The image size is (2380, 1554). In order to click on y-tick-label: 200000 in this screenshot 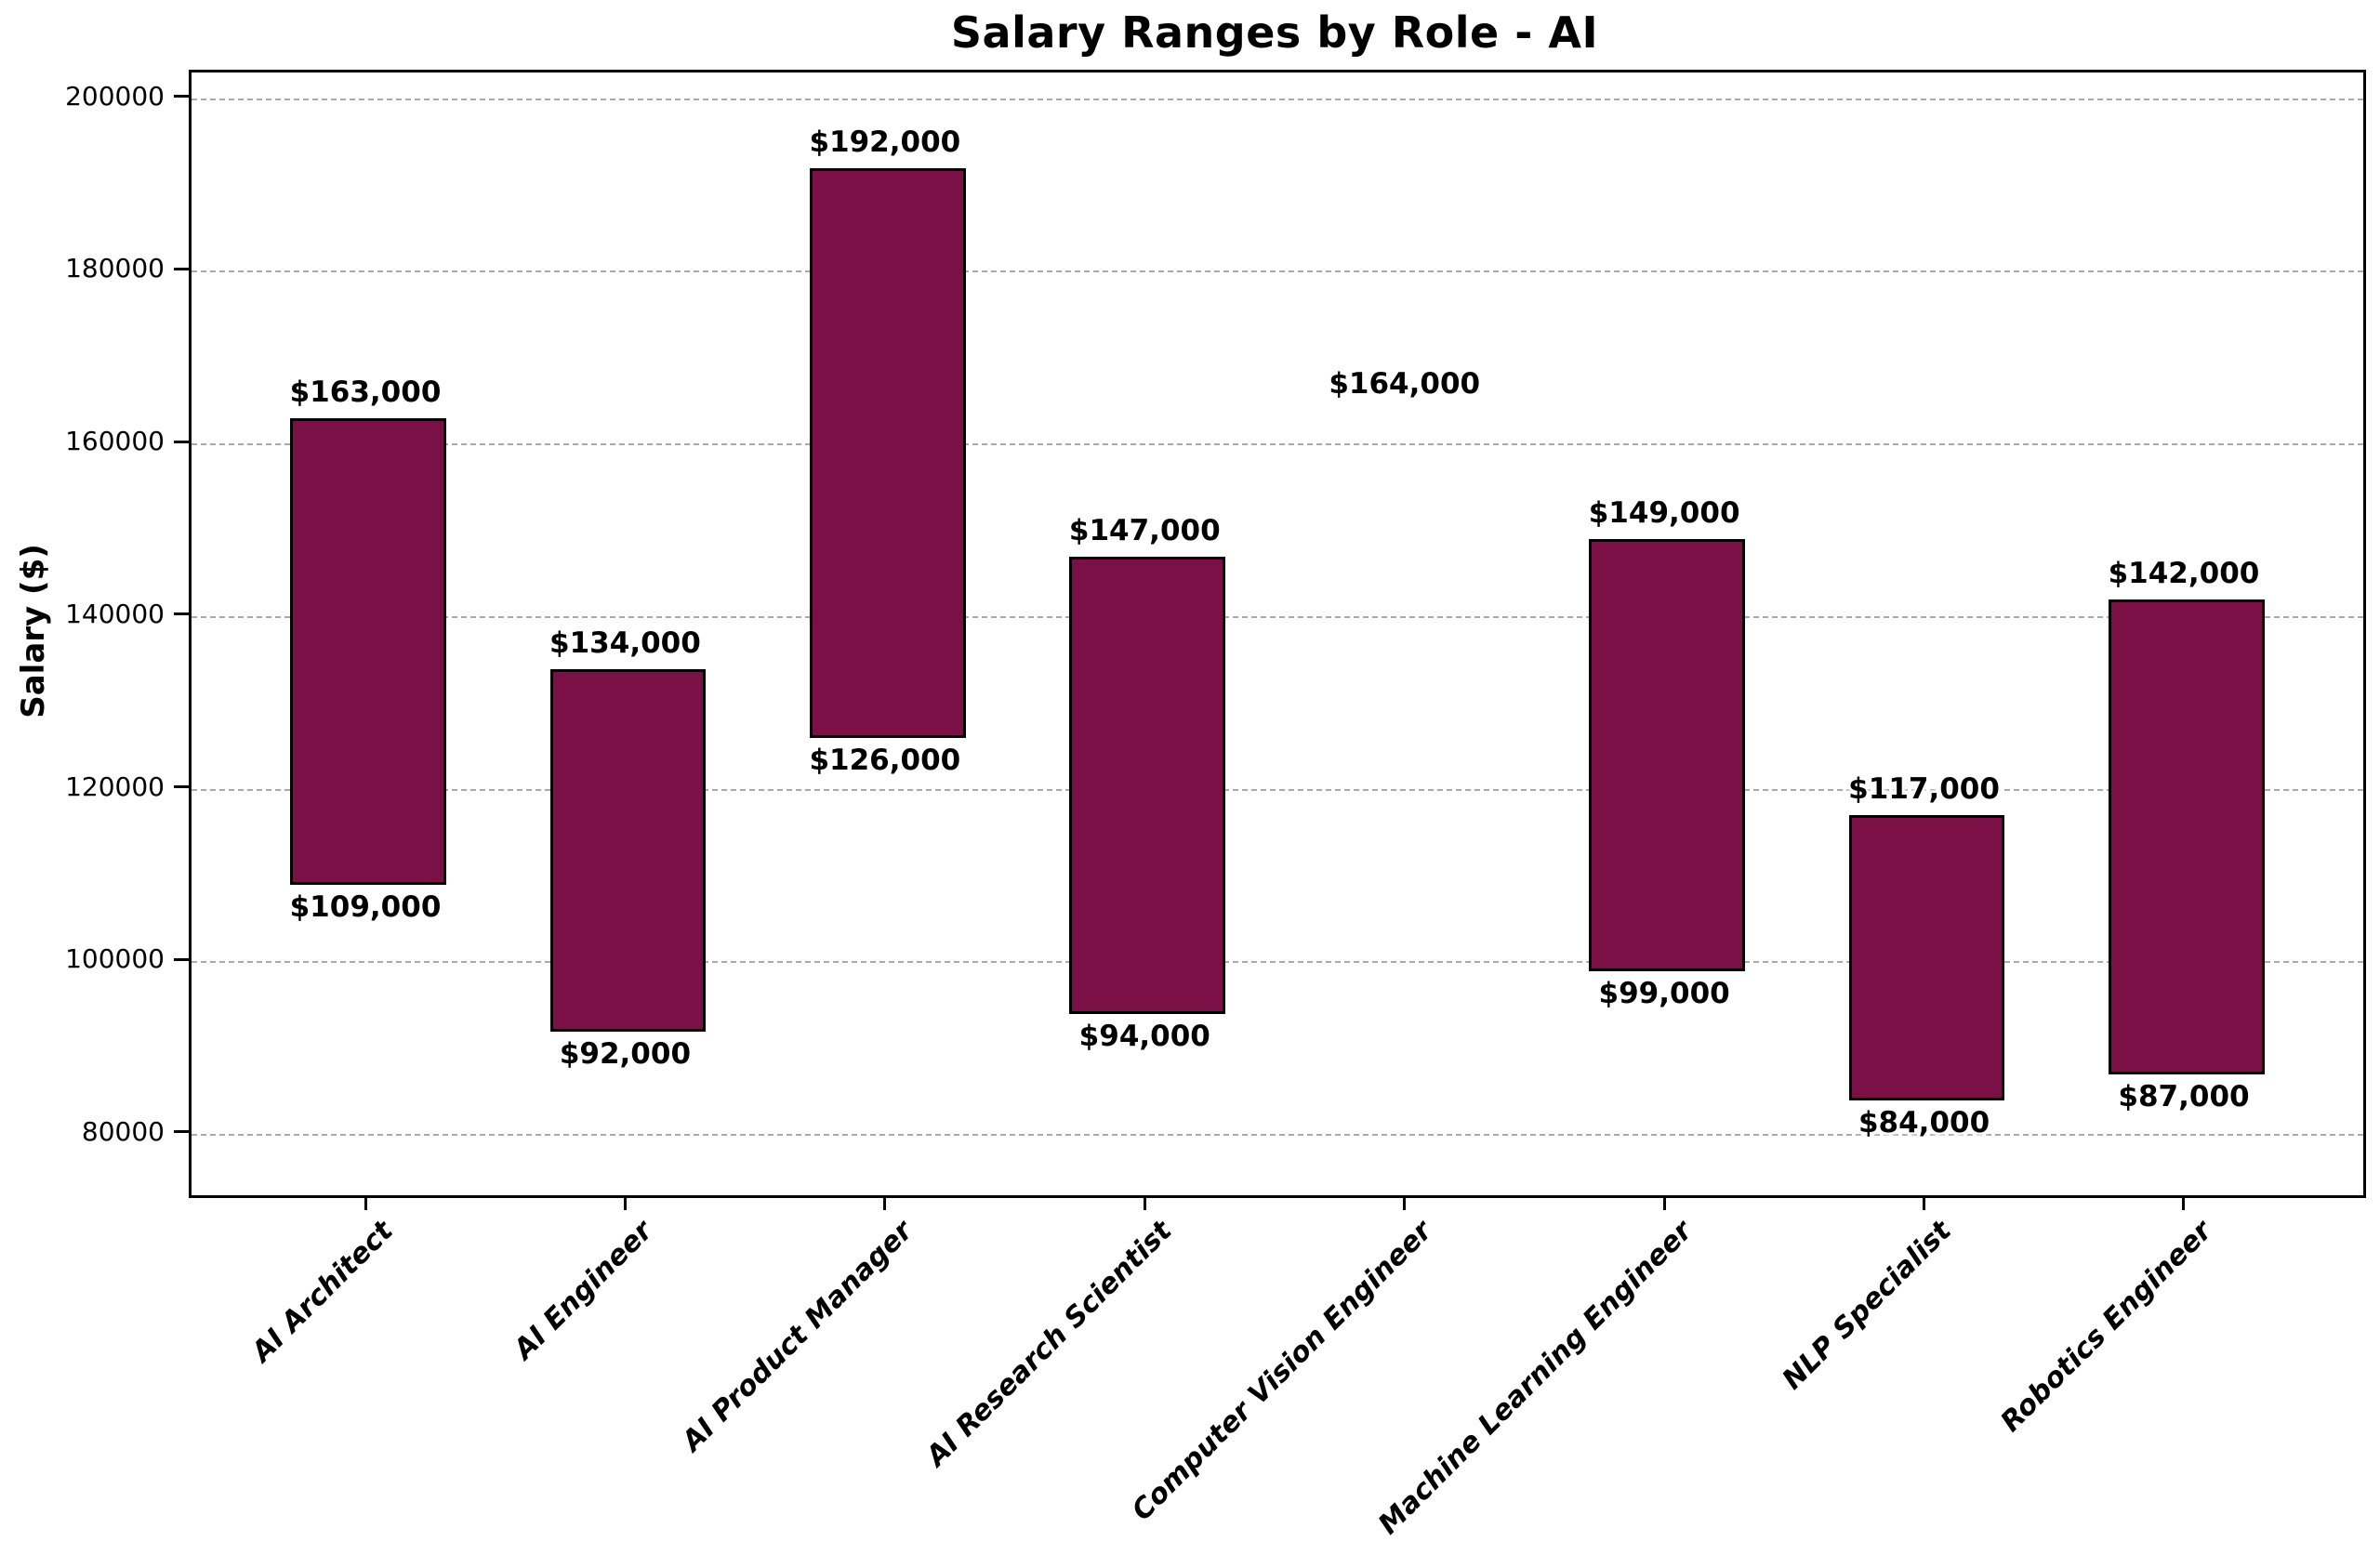, I will do `click(115, 96)`.